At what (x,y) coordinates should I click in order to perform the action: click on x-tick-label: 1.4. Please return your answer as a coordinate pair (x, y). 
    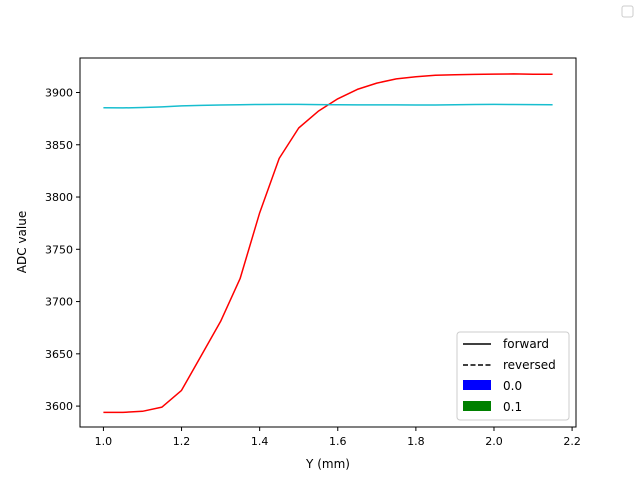
    Looking at the image, I should click on (260, 441).